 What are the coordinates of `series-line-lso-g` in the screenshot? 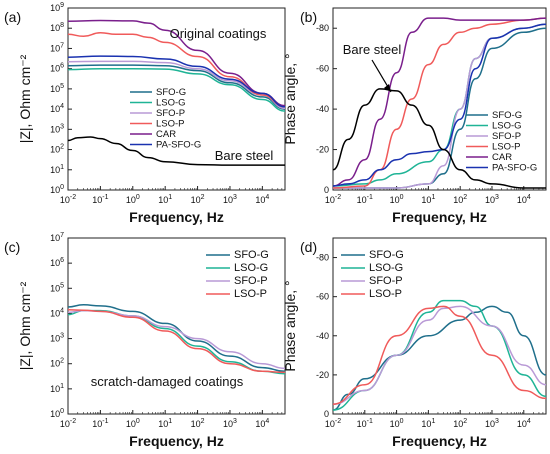 It's located at (439, 355).